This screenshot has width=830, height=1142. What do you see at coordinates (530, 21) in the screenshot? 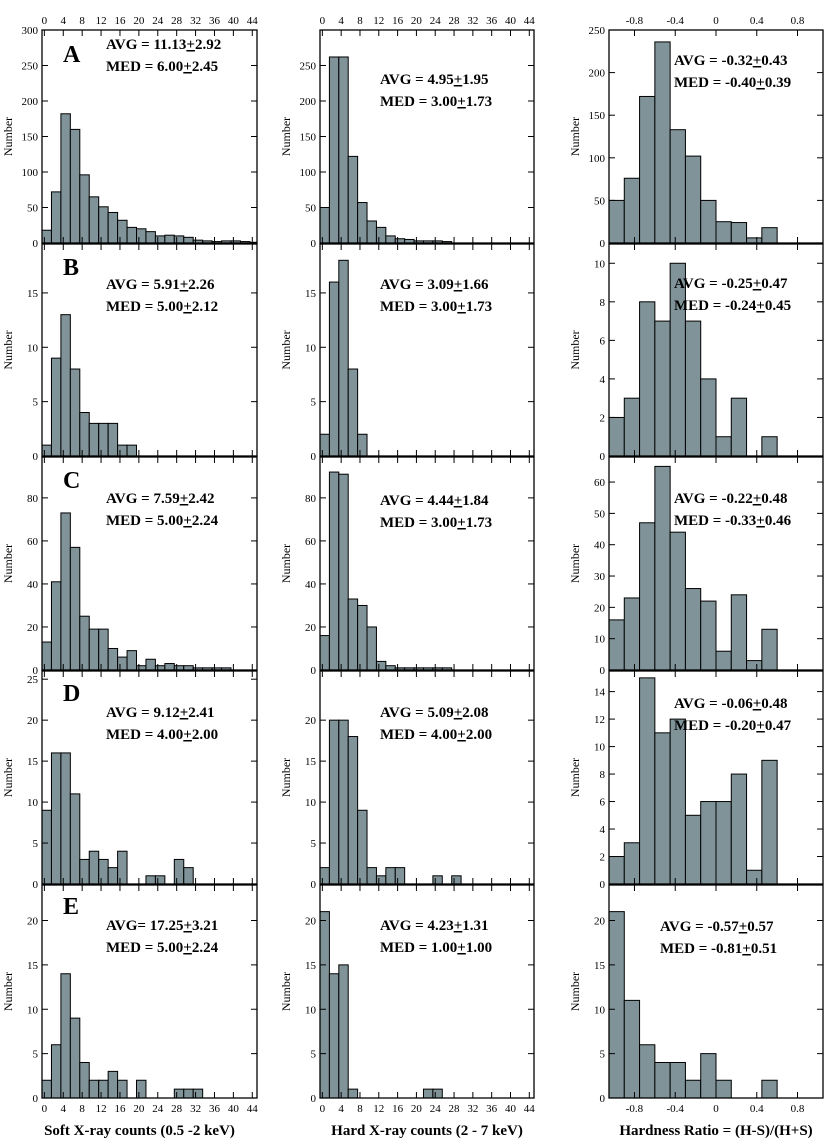
I see `x-tick-label-top: 44` at bounding box center [530, 21].